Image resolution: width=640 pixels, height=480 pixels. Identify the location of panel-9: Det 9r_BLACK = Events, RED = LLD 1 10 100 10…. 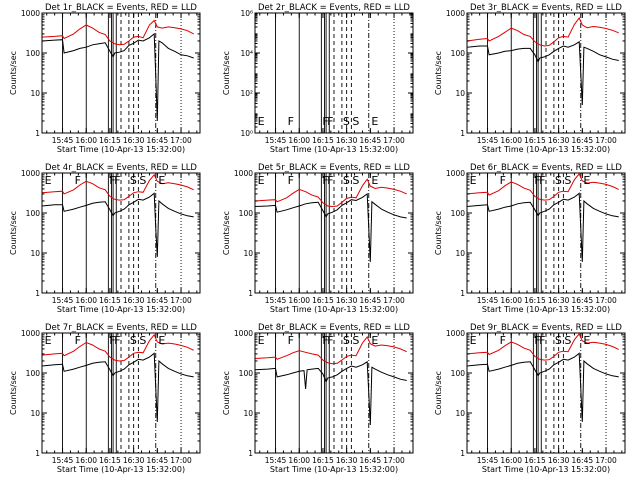
(530, 398).